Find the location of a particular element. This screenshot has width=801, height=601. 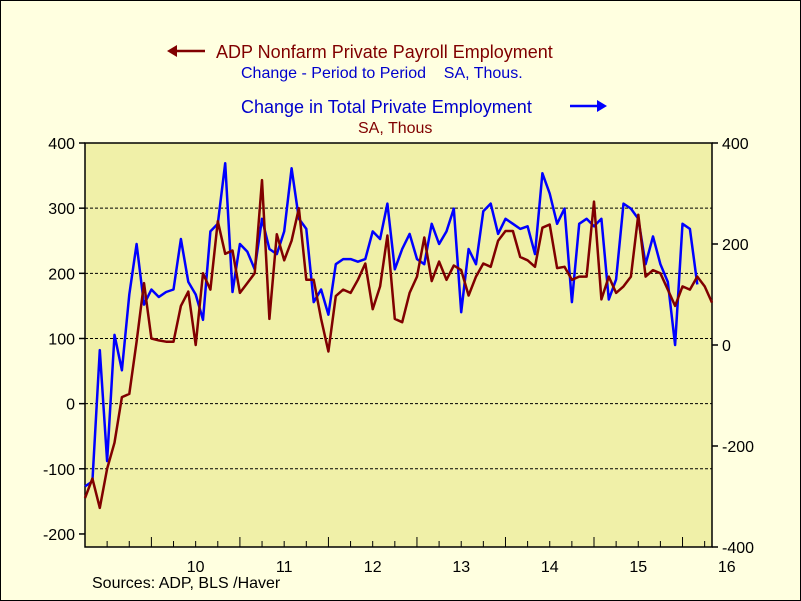

bls-series-subtitle: SA, Thous is located at coordinates (395, 128).